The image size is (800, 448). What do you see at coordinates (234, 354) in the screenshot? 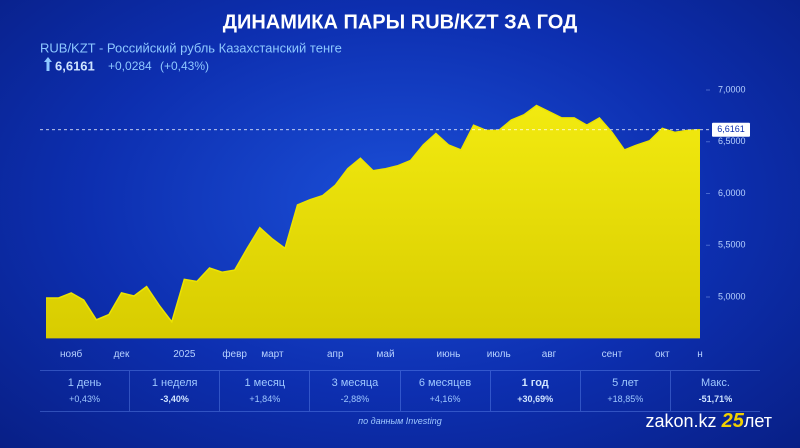
I see `x-tick-label: февр` at bounding box center [234, 354].